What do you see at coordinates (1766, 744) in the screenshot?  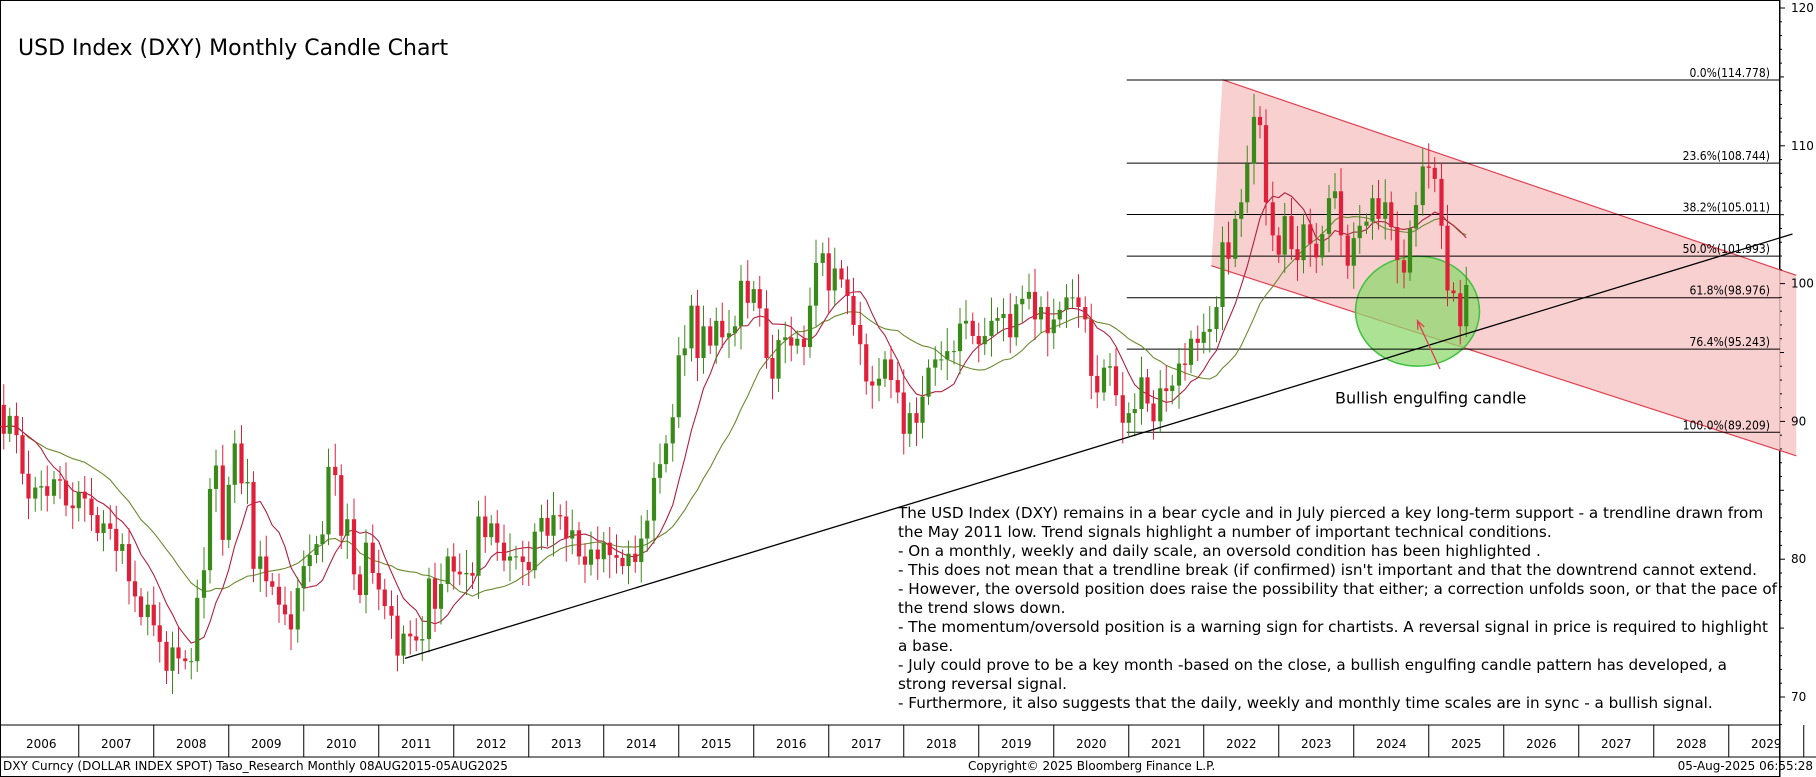 I see `x-axis-tick-label: 2029` at bounding box center [1766, 744].